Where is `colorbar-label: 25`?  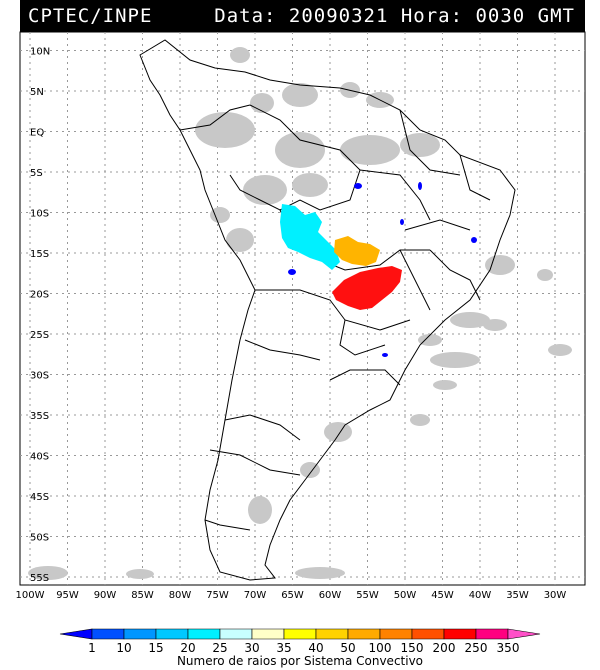 colorbar-label: 25 is located at coordinates (219, 648).